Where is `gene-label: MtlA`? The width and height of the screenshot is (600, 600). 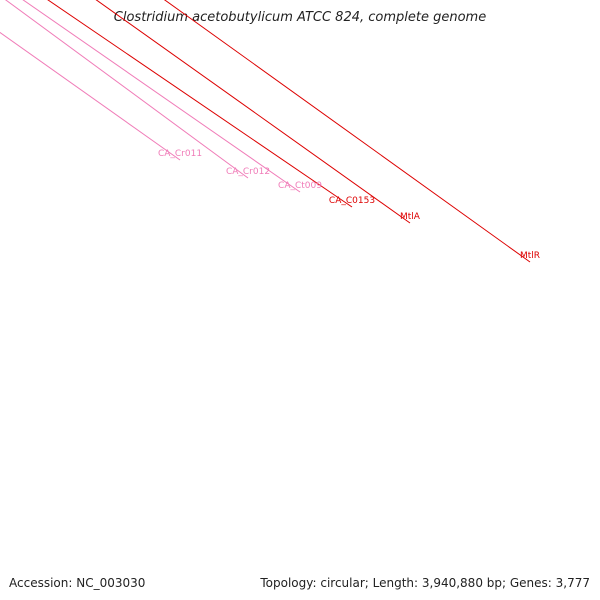 gene-label: MtlA is located at coordinates (410, 217).